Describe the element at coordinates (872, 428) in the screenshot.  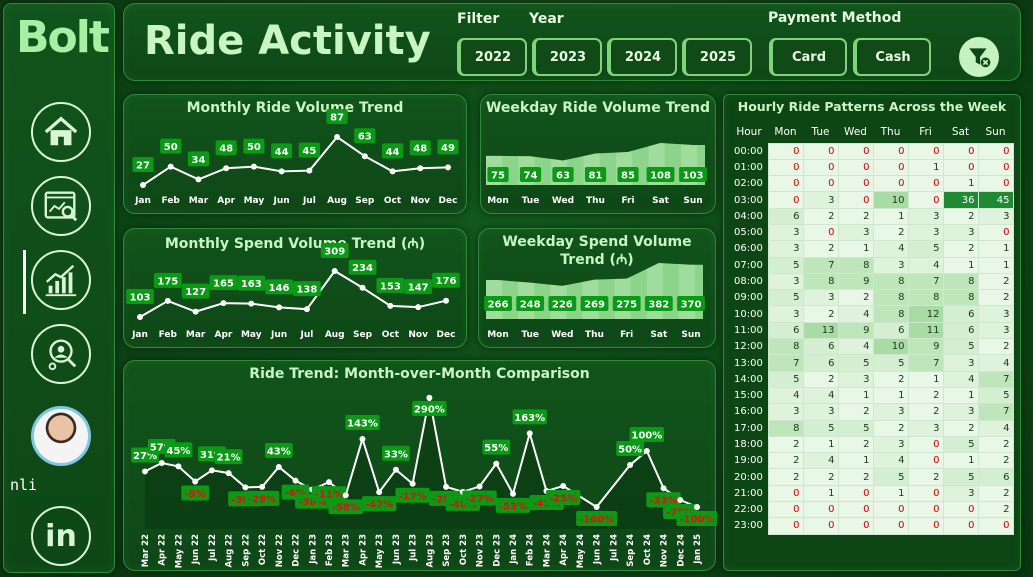
I see `heatmap-row: 17:00 8 5 5 2 3 2 4` at that location.